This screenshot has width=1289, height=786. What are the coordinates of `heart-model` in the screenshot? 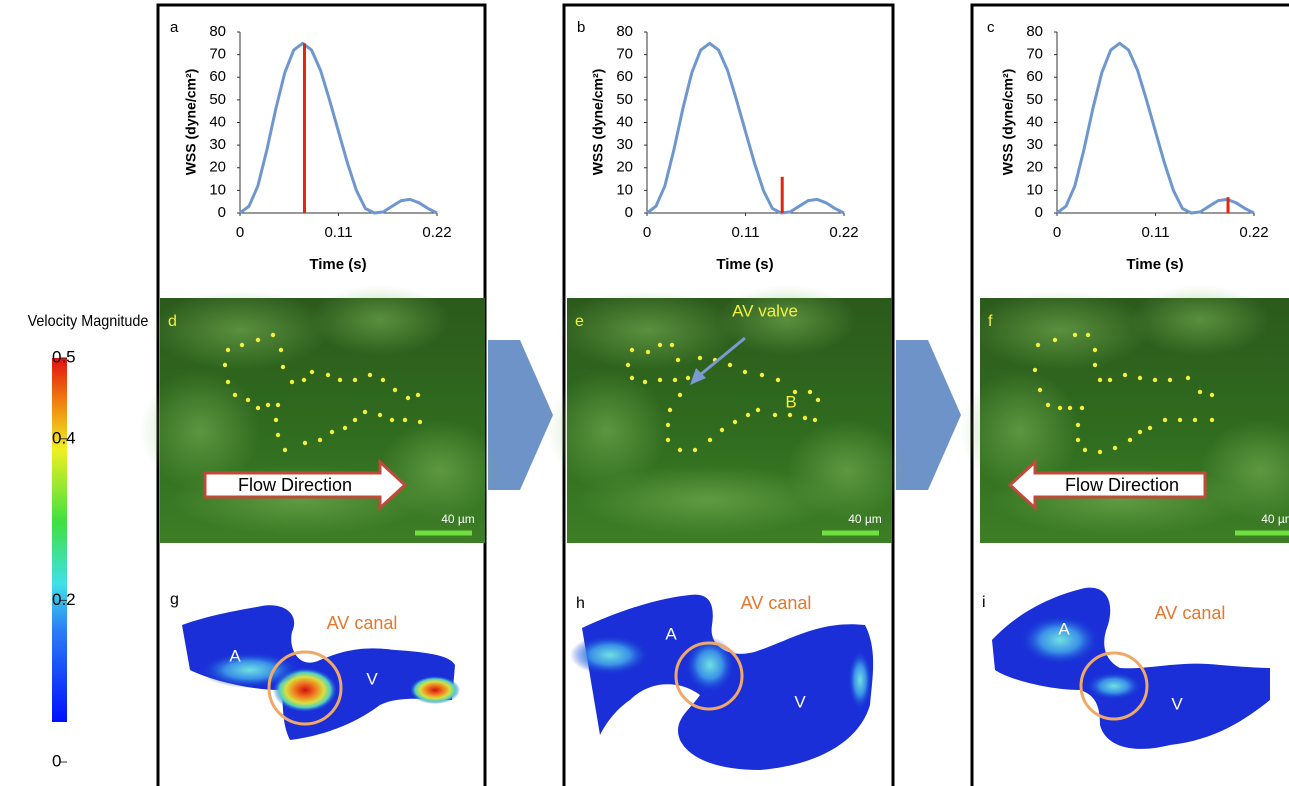 It's located at (1131, 668).